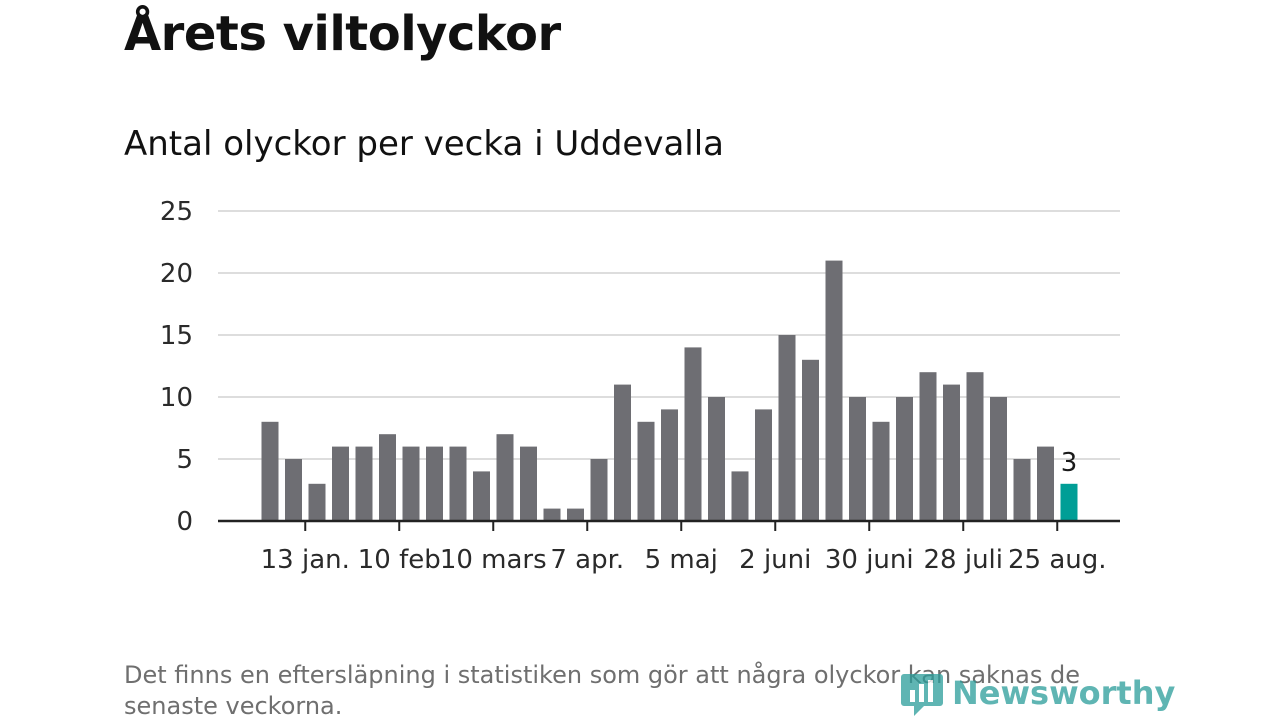  I want to click on y-tick-label: 5, so click(184, 460).